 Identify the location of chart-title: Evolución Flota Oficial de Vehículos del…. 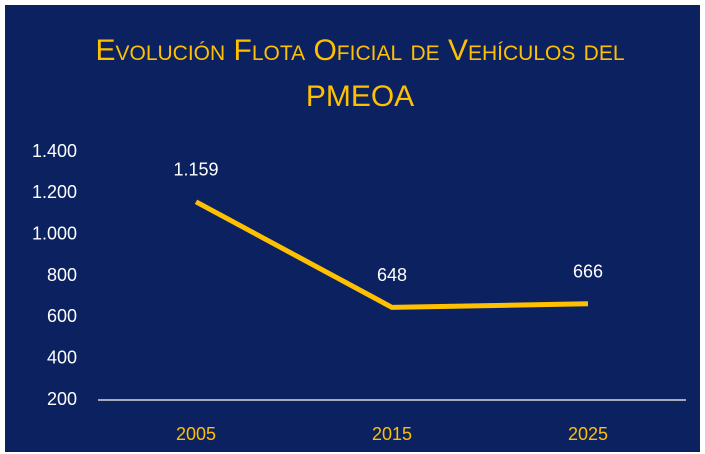
(360, 73).